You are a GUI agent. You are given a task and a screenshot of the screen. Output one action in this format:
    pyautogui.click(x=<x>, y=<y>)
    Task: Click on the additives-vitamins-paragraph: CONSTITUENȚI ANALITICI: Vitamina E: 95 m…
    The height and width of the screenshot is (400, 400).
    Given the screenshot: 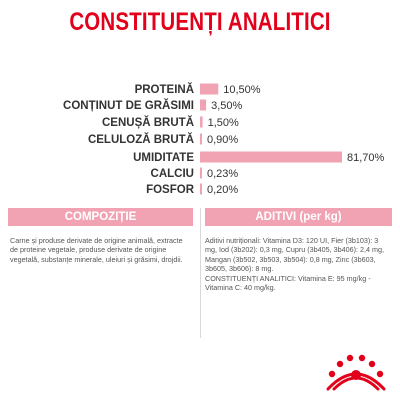 What is the action you would take?
    pyautogui.click(x=288, y=283)
    